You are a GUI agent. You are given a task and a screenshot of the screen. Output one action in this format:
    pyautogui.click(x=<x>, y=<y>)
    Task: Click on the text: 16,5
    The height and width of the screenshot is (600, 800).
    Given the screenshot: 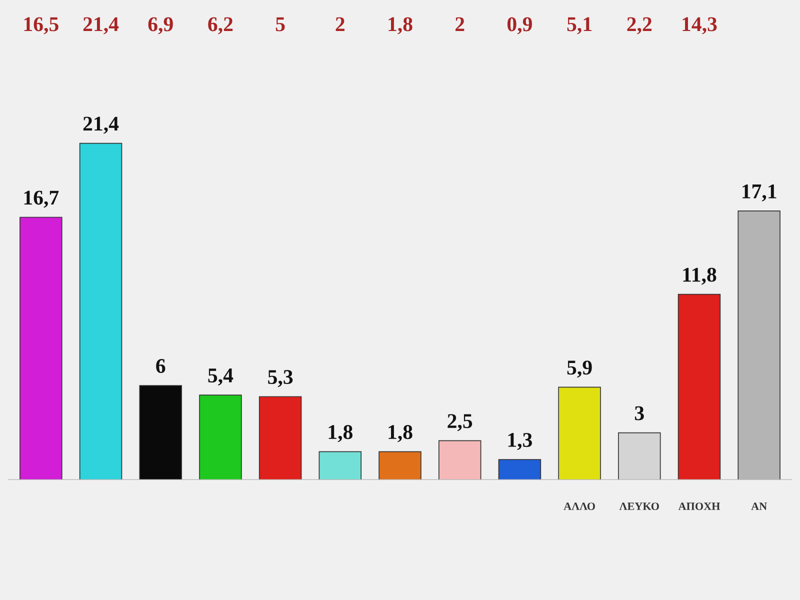 What is the action you would take?
    pyautogui.click(x=41, y=25)
    